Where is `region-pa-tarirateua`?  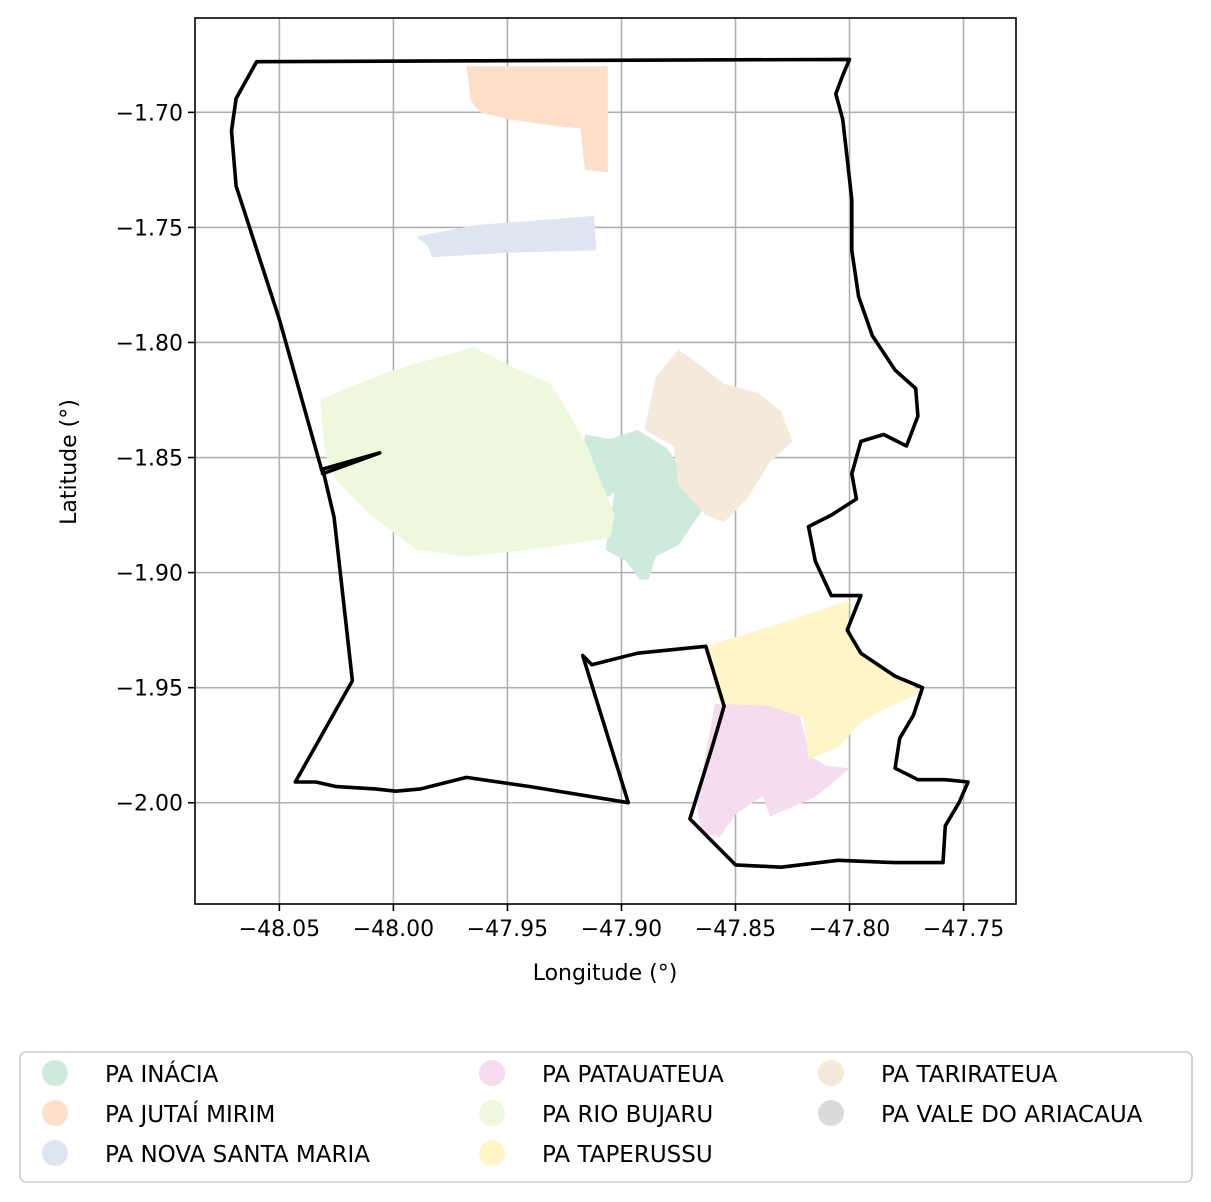 region-pa-tarirateua is located at coordinates (718, 435).